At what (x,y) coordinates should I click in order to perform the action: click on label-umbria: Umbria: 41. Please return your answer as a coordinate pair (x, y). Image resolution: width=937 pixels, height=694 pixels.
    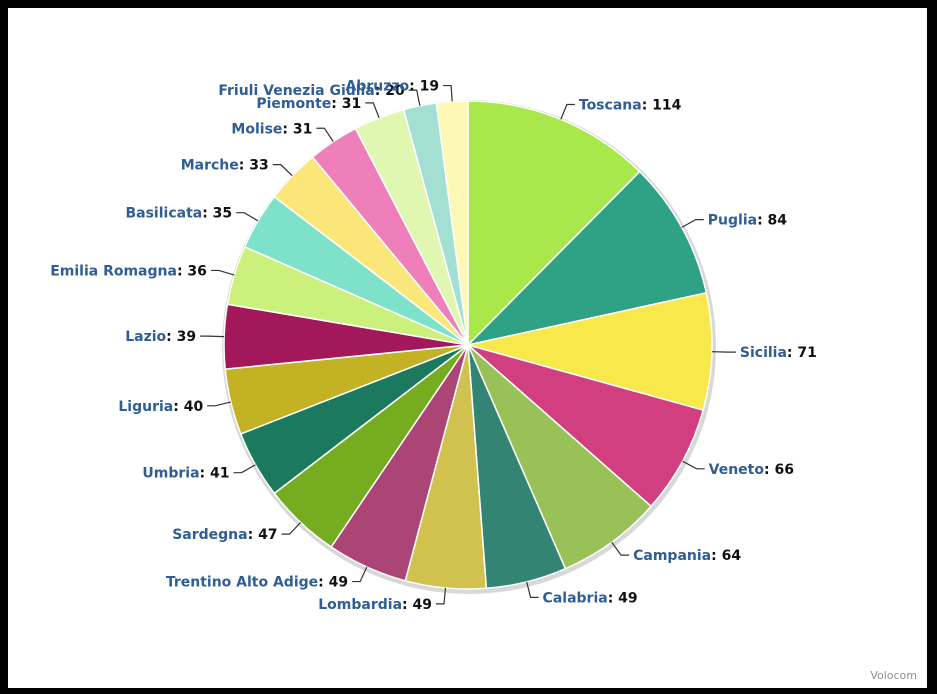
    Looking at the image, I should click on (185, 474).